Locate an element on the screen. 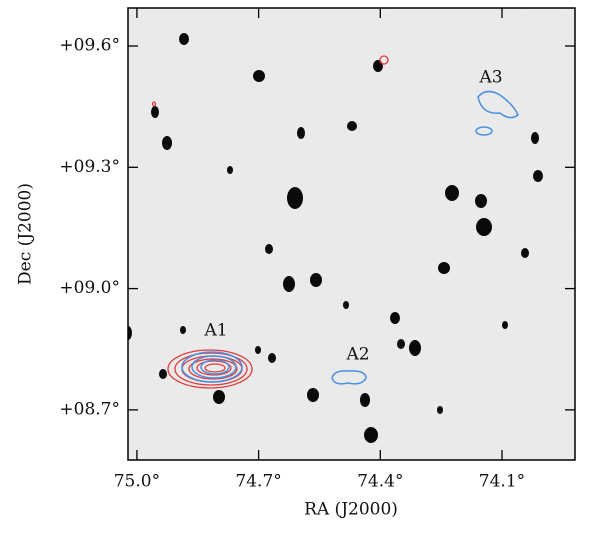 This screenshot has height=538, width=598. y-tick-label: +09.3° is located at coordinates (89, 167).